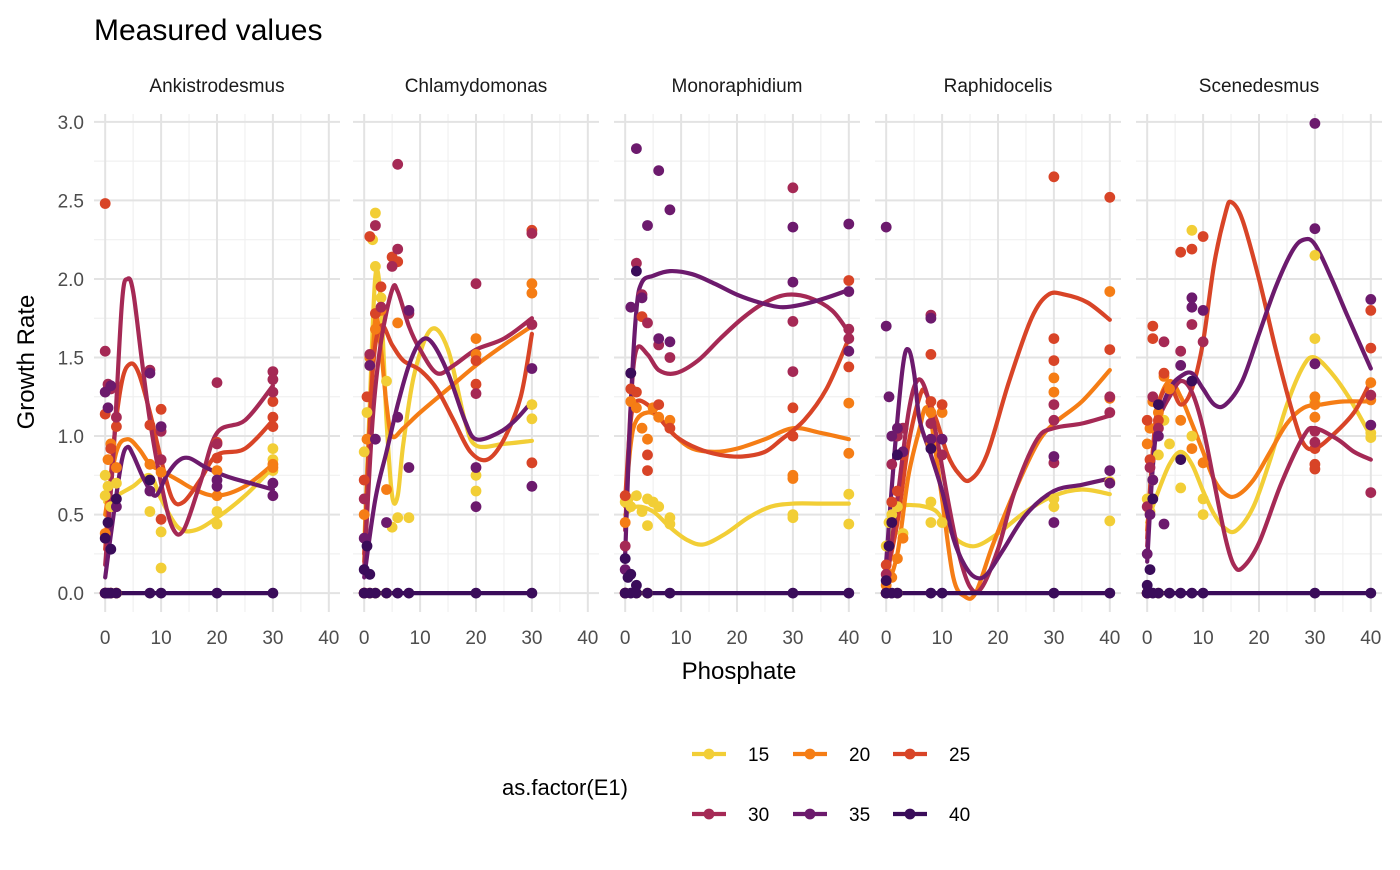  Describe the element at coordinates (476, 86) in the screenshot. I see `panel-strip-label: Chlamydomonas` at that location.